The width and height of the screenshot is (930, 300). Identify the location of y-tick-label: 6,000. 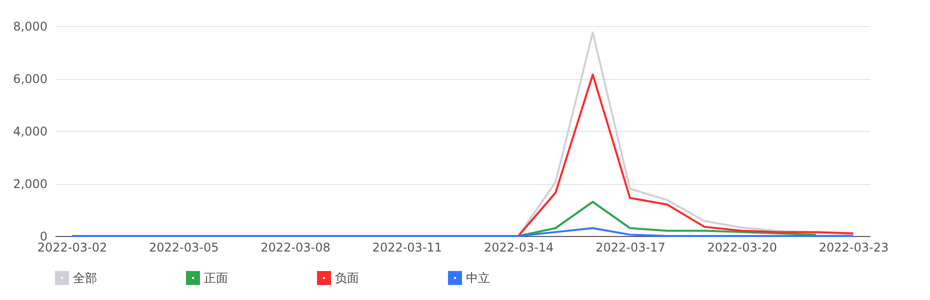
(30, 79).